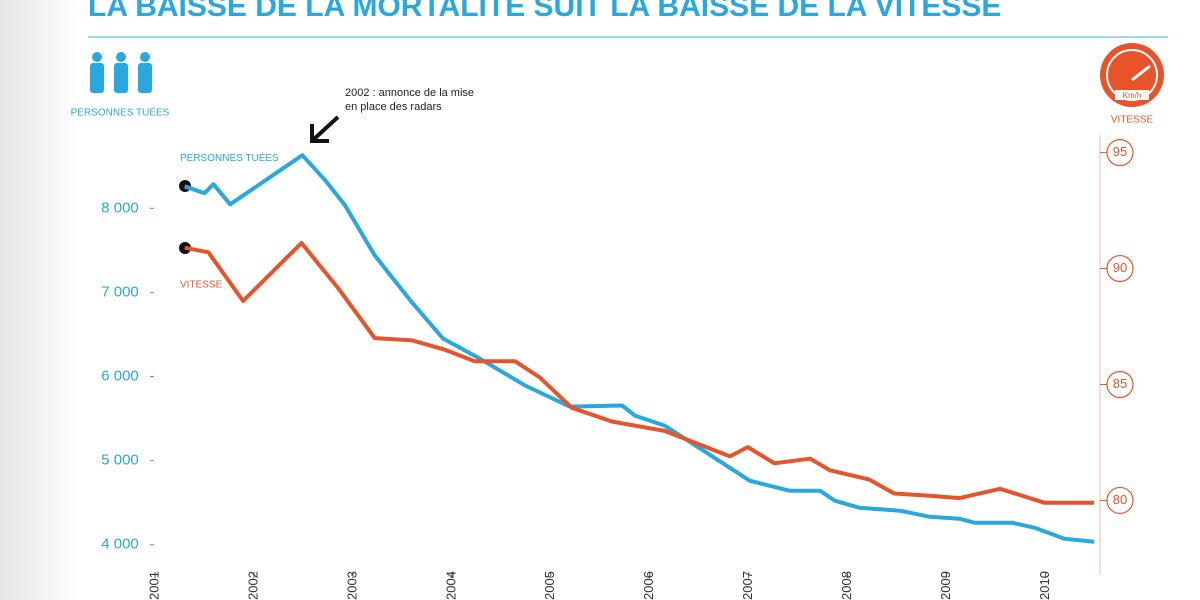 This screenshot has width=1200, height=600. Describe the element at coordinates (945, 585) in the screenshot. I see `x-tick-label: 2009` at that location.